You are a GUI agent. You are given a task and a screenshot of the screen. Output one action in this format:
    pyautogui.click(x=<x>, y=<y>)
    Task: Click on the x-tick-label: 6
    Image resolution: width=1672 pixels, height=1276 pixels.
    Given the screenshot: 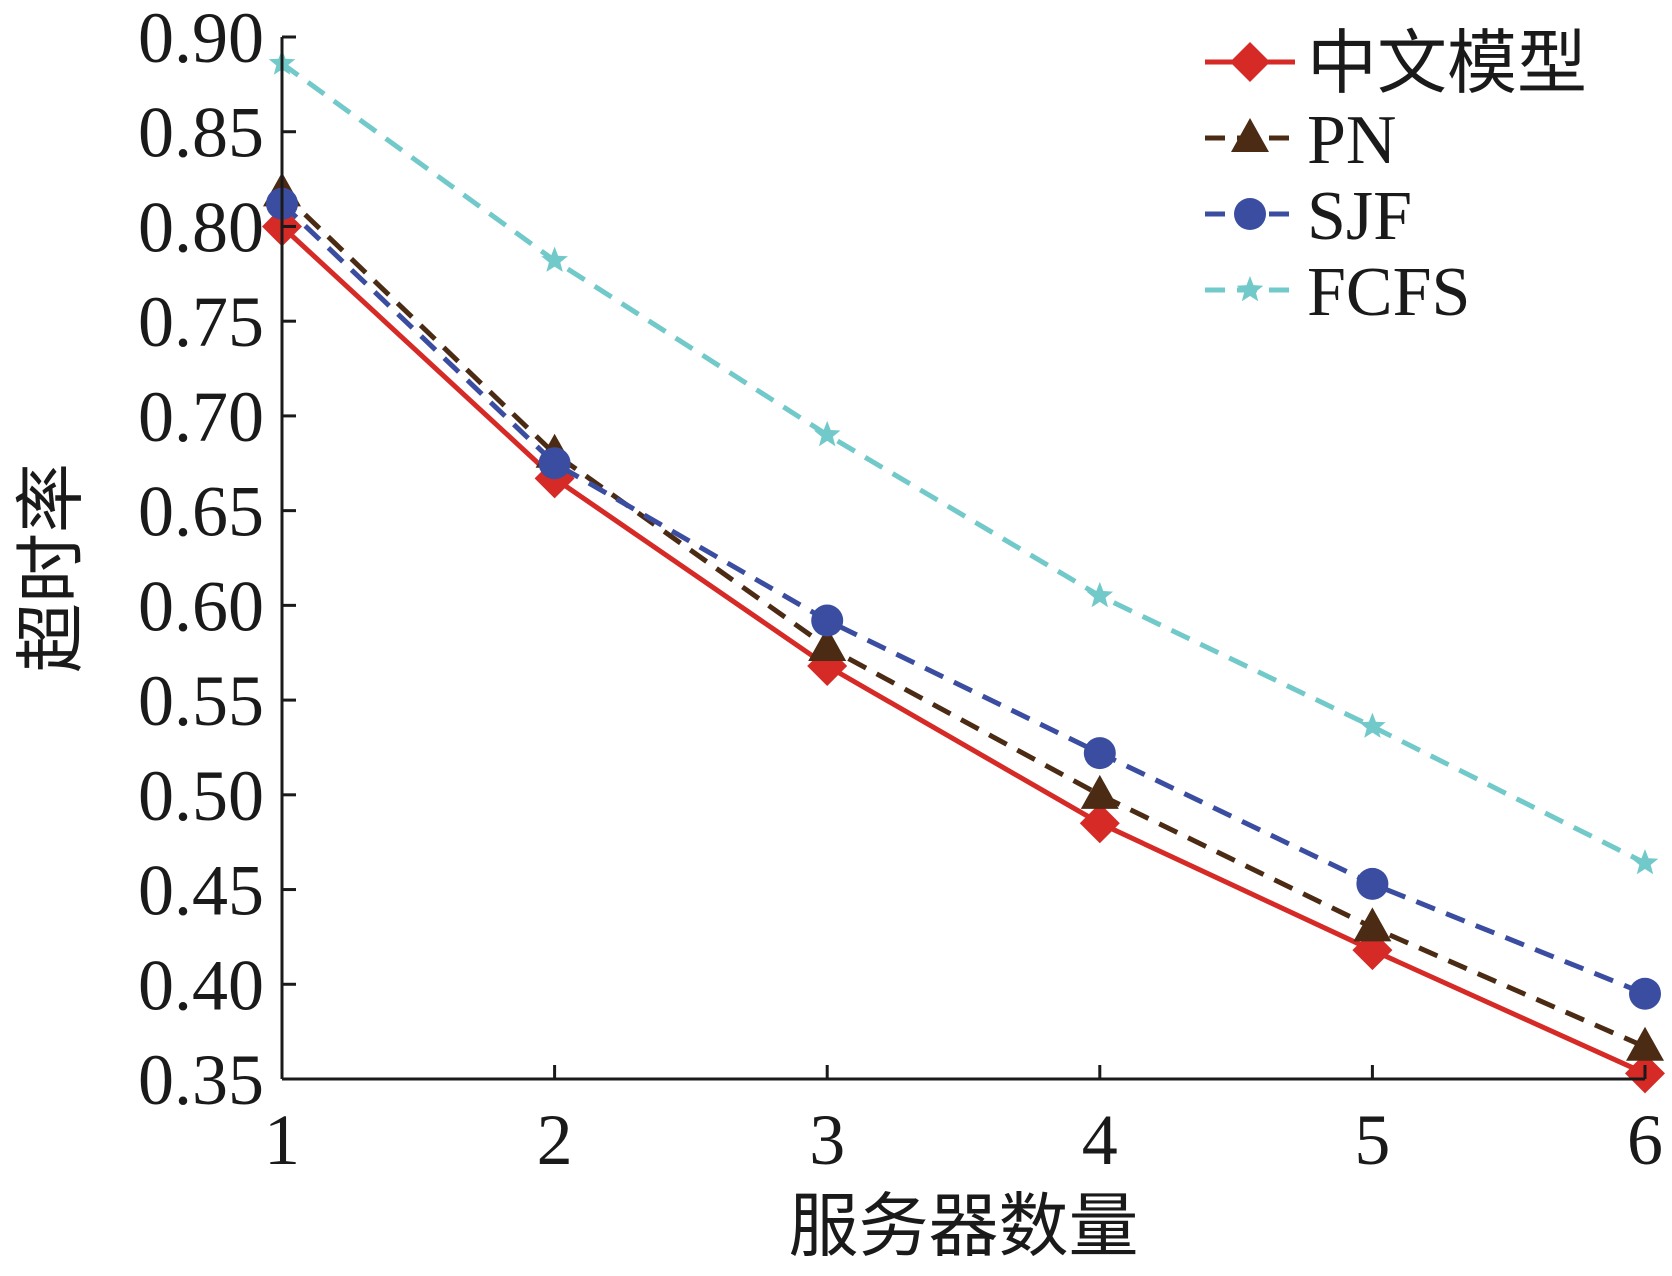 What is the action you would take?
    pyautogui.click(x=1645, y=1140)
    